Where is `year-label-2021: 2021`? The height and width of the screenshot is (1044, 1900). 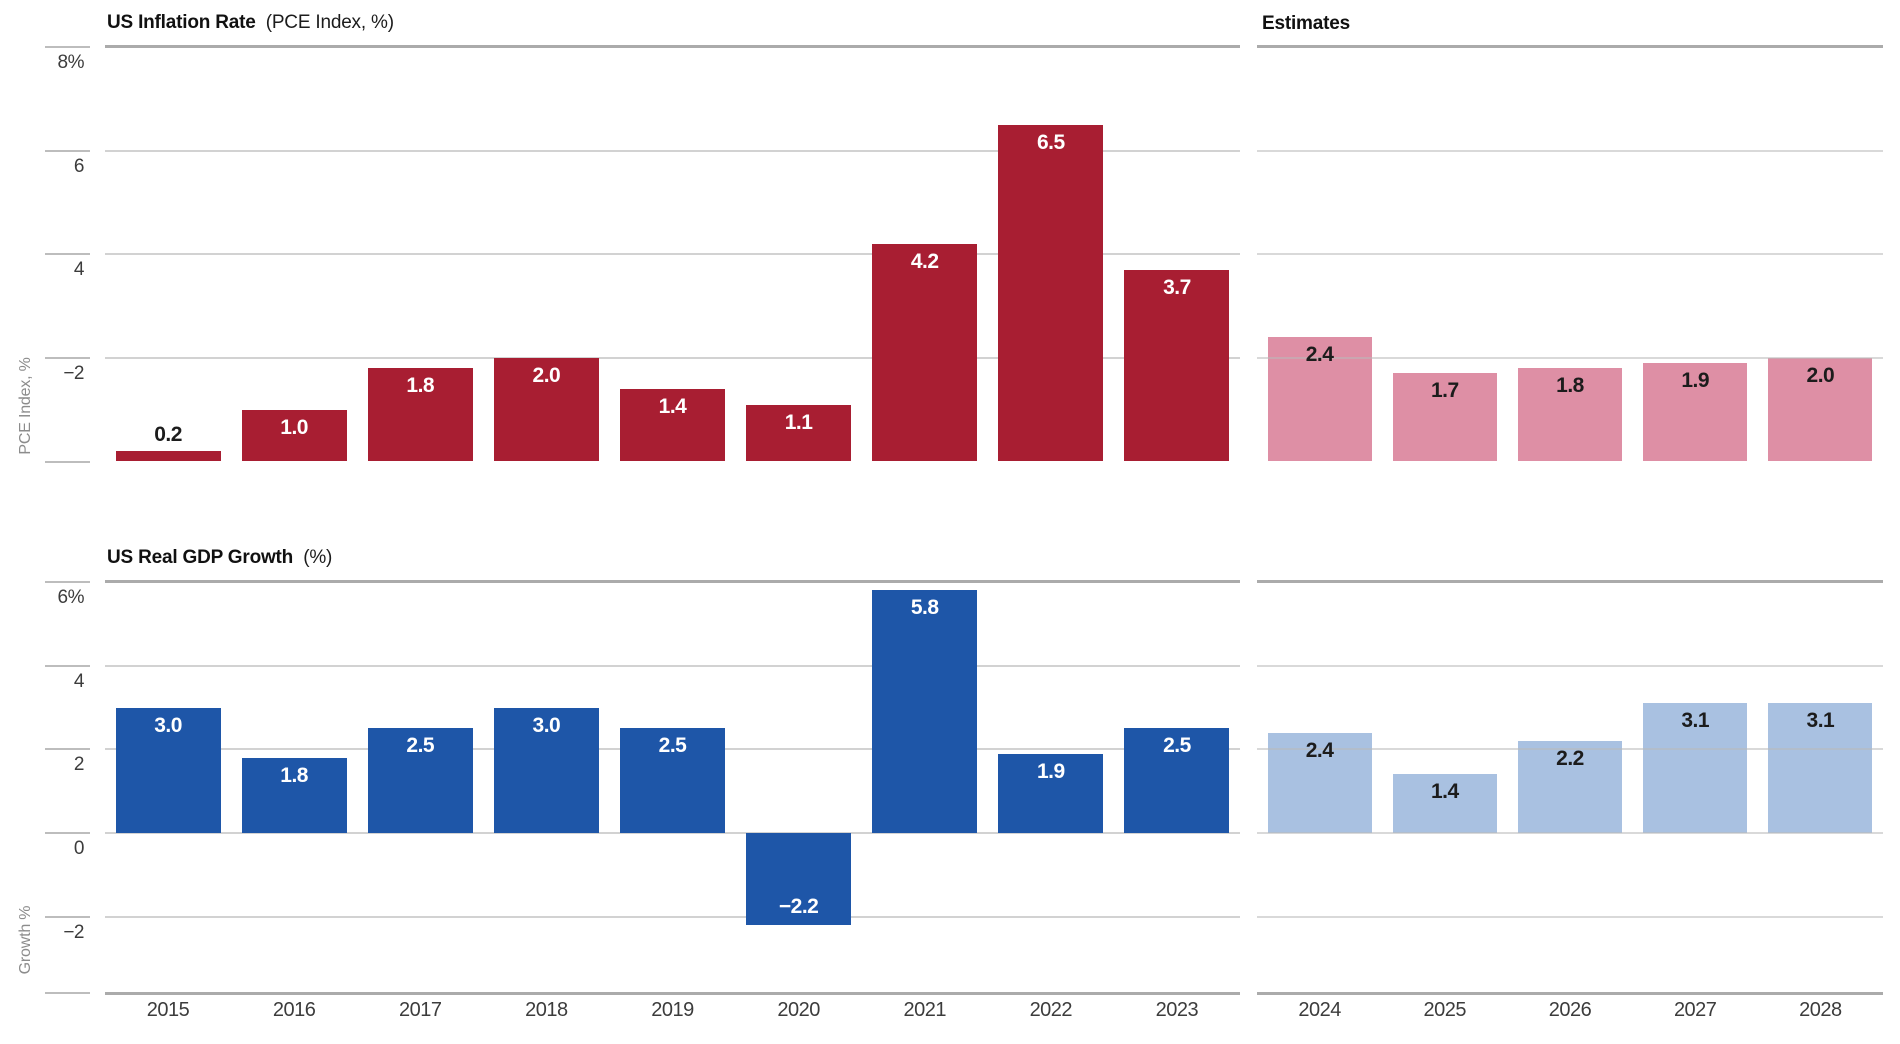 year-label-2021: 2021 is located at coordinates (924, 1010).